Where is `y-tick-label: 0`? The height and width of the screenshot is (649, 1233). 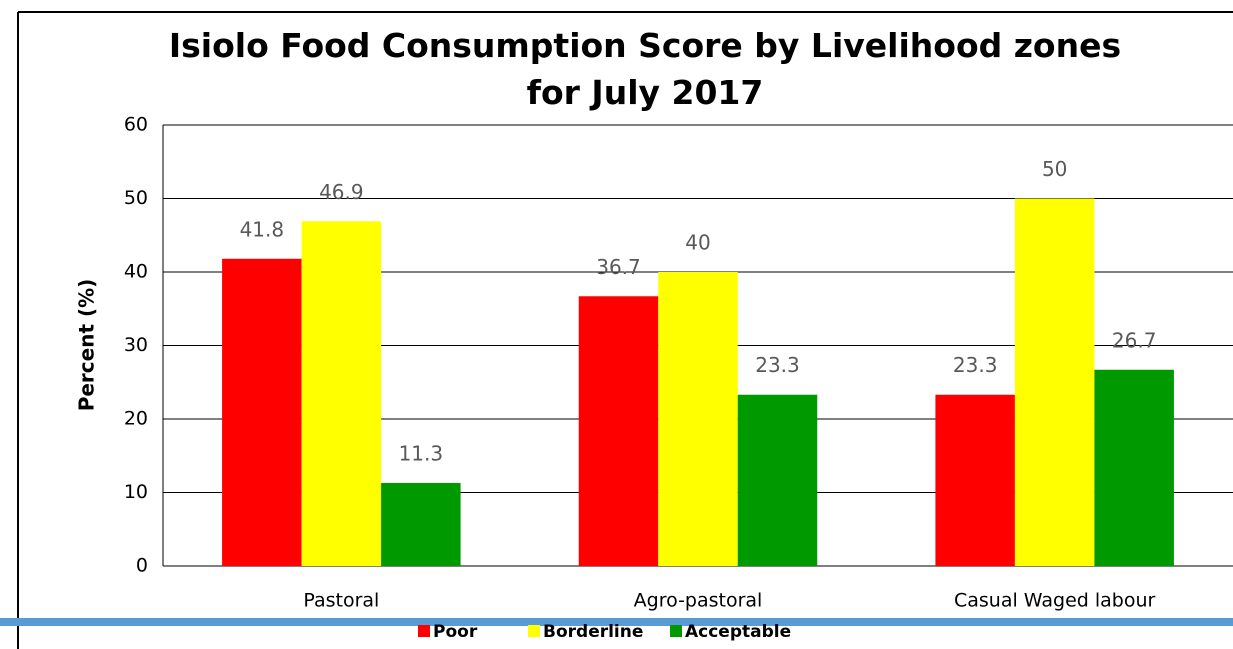
y-tick-label: 0 is located at coordinates (142, 566).